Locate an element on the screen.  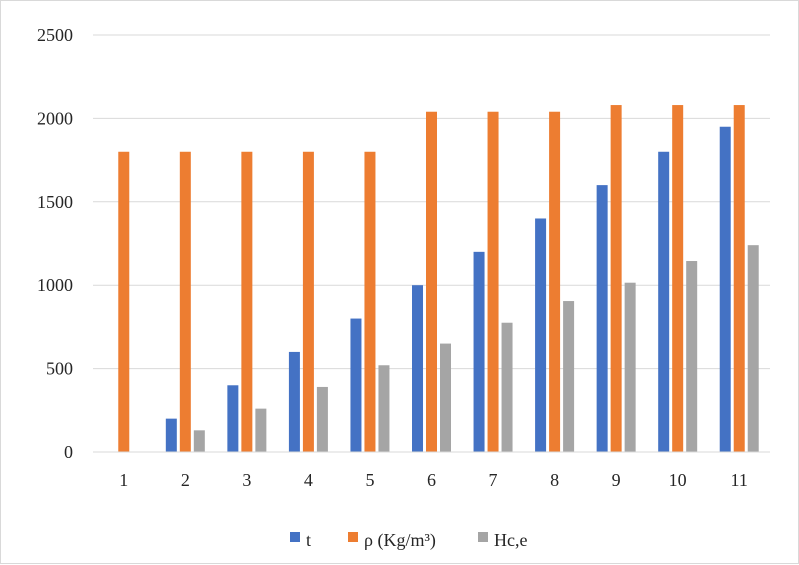
x-tick-label: 1 is located at coordinates (123, 480).